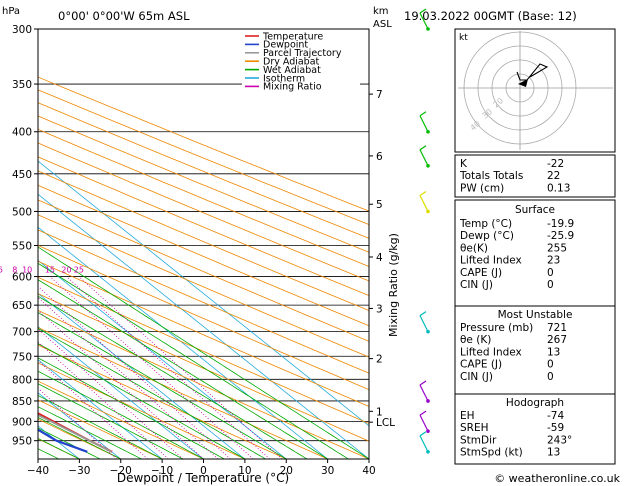  I want to click on table-row-value: -74, so click(555, 416).